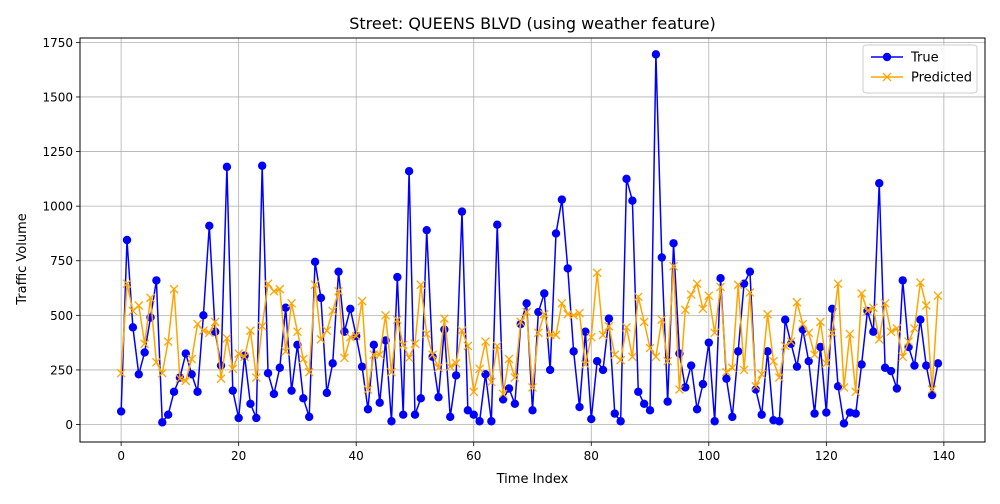 This screenshot has height=504, width=1000. Describe the element at coordinates (57, 207) in the screenshot. I see `y-tick-label: 1000` at that location.